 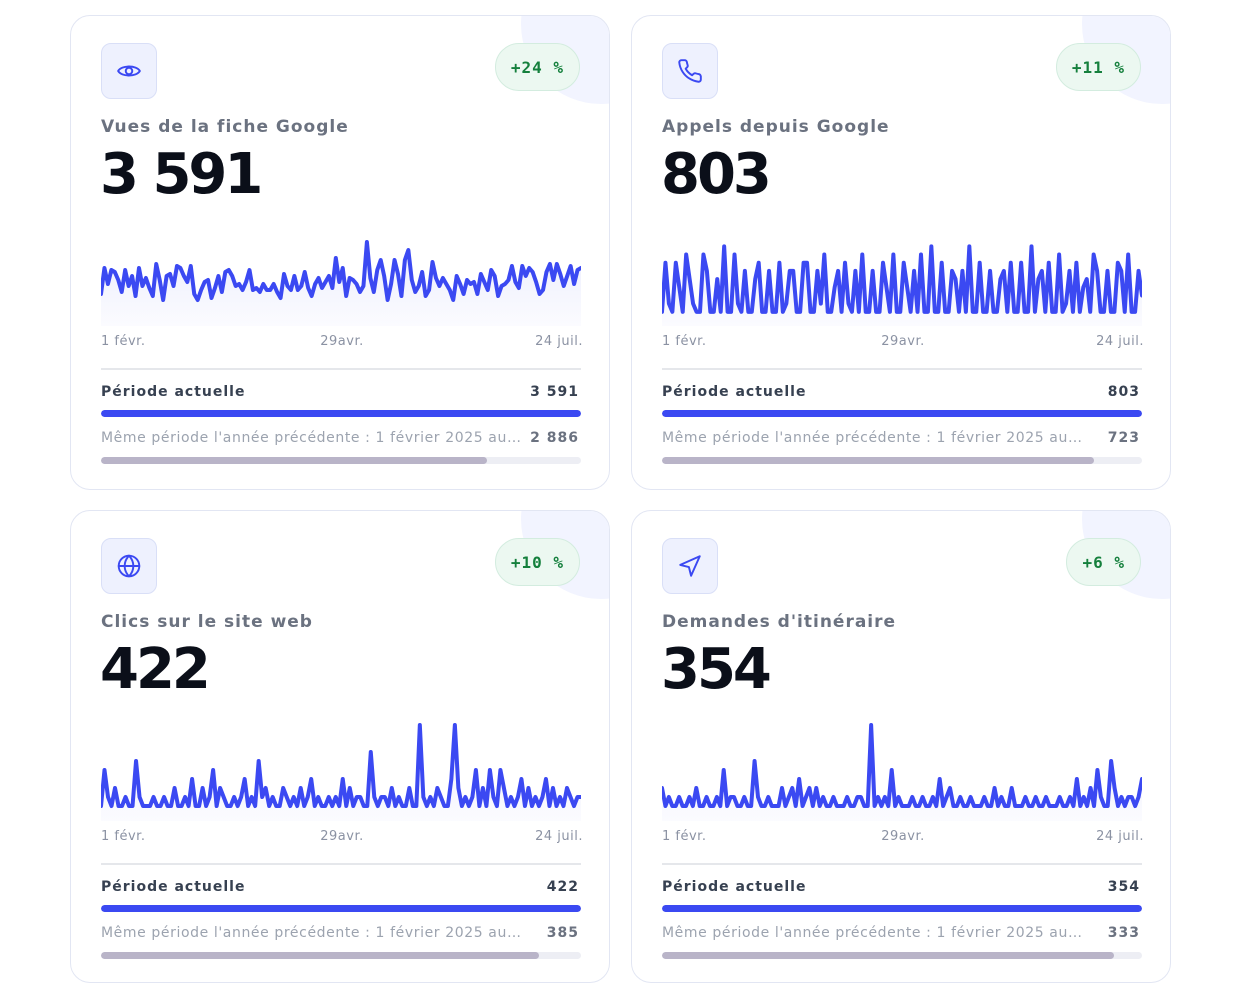 What do you see at coordinates (1103, 562) in the screenshot?
I see `growth-badge: +6 %` at bounding box center [1103, 562].